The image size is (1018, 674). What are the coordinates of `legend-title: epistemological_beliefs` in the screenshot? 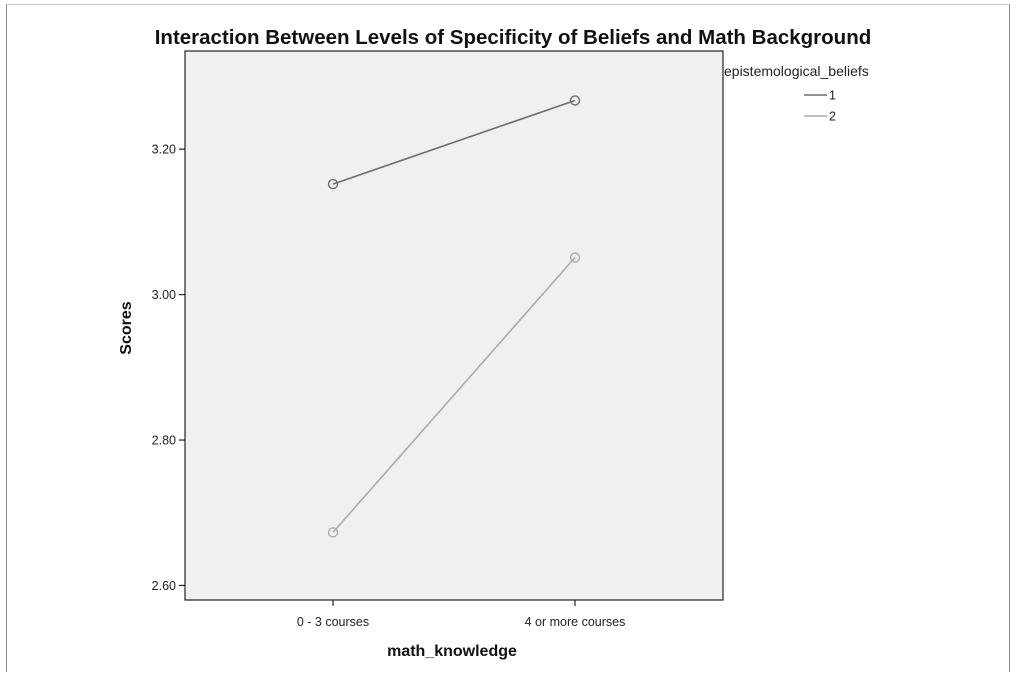 It's located at (796, 71).